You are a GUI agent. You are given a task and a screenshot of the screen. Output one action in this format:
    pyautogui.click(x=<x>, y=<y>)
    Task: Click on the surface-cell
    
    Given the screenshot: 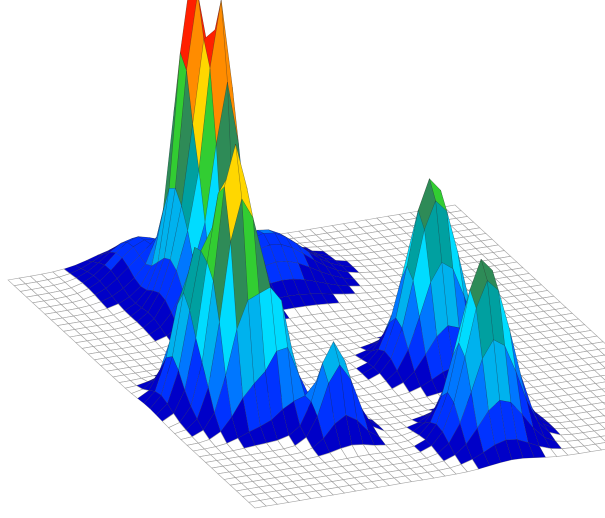 What is the action you would take?
    pyautogui.click(x=257, y=504)
    